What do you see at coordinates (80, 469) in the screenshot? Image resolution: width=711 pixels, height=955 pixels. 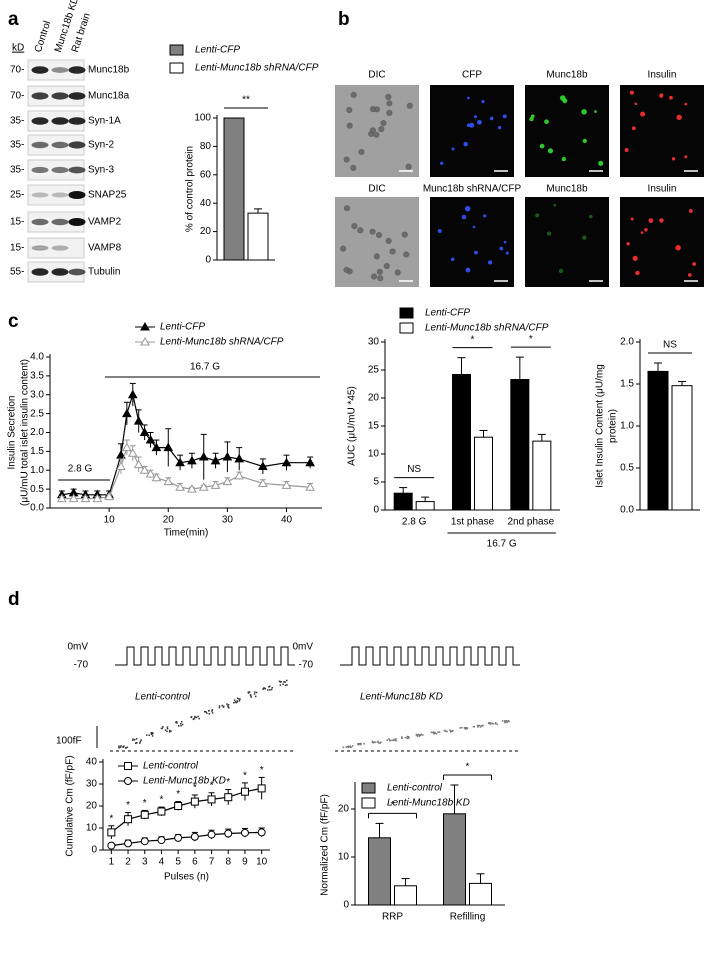 I see `annotation: 2.8 G` at bounding box center [80, 469].